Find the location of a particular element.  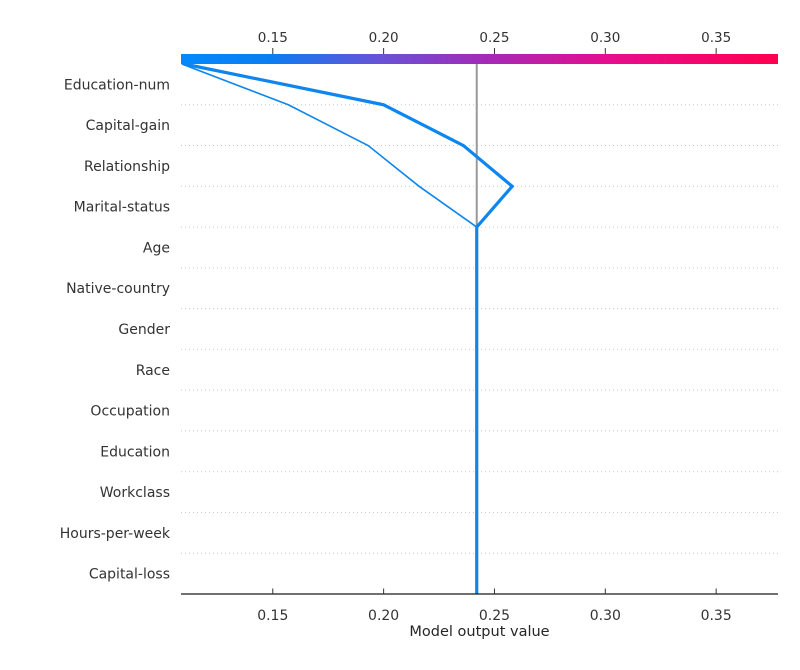

feature-label: Hours-per-week is located at coordinates (115, 534).